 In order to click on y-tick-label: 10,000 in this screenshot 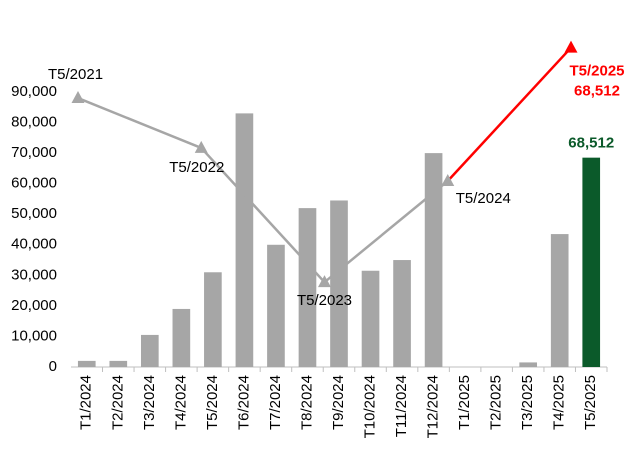, I will do `click(34, 335)`.